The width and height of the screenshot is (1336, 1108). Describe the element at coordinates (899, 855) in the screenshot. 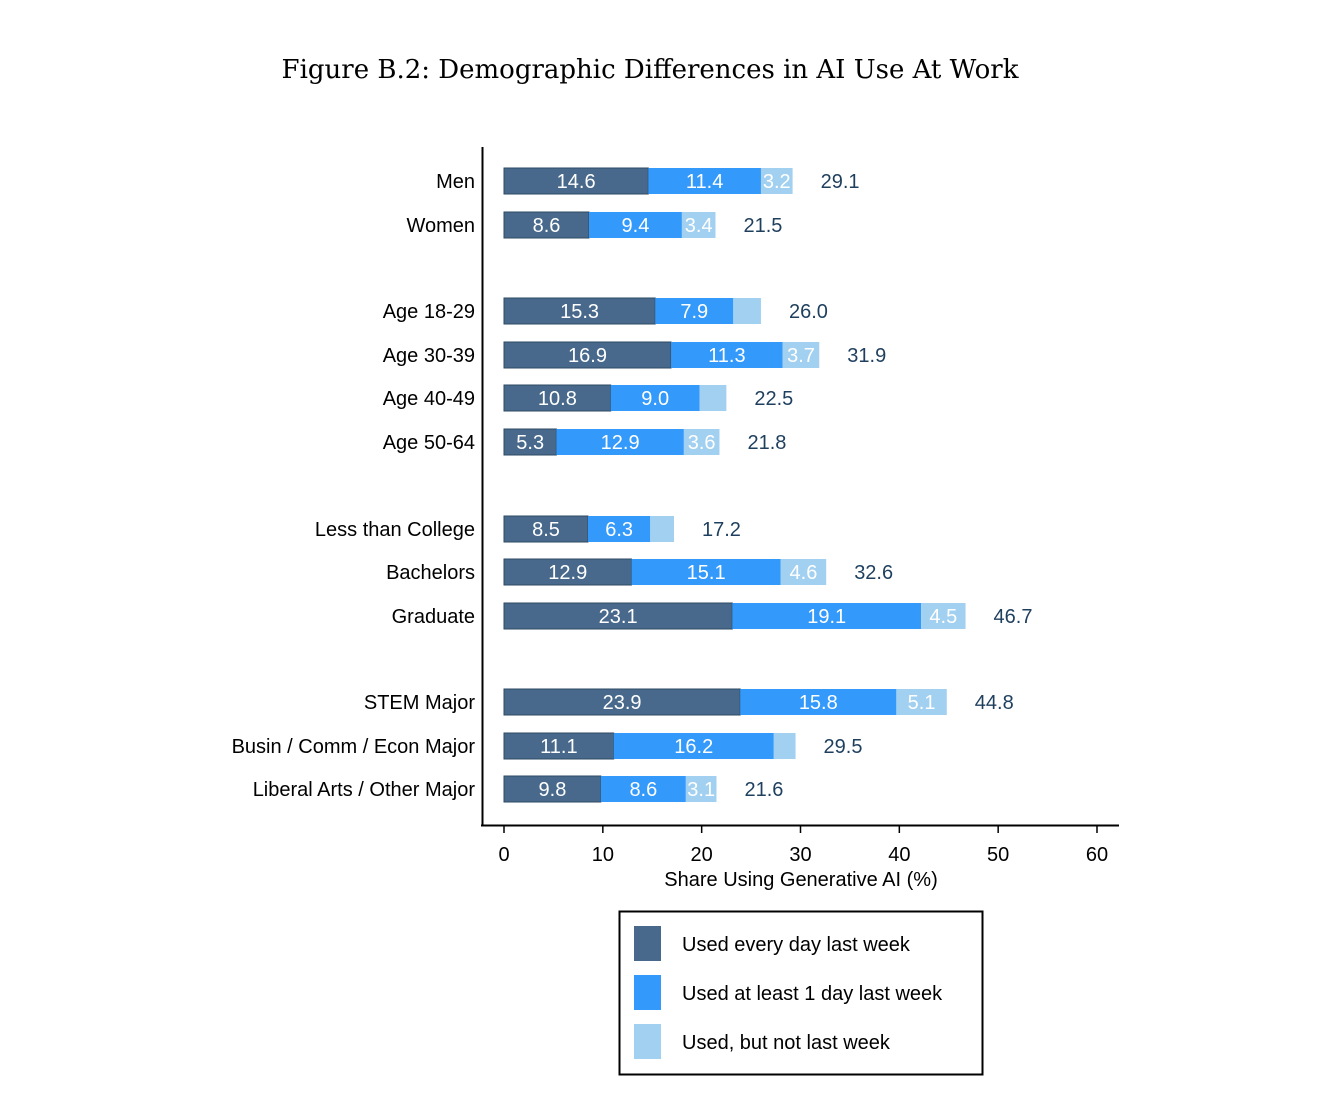

I see `x-tick-label: 40` at that location.